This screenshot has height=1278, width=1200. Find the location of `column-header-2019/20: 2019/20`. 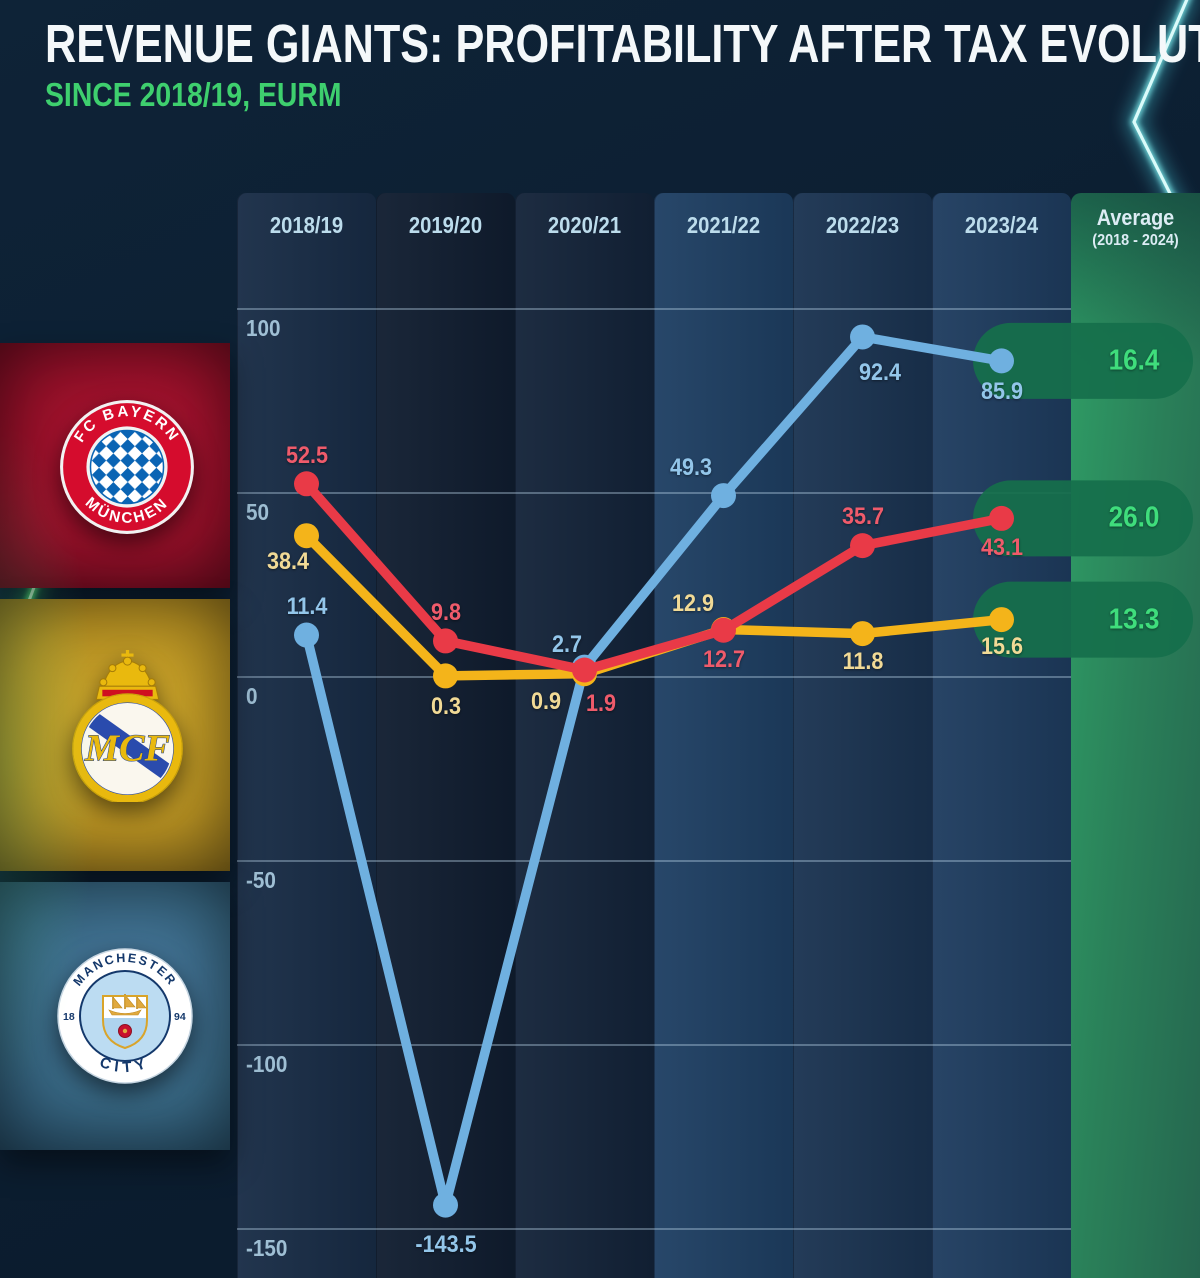

column-header-2019/20: 2019/20 is located at coordinates (445, 225).